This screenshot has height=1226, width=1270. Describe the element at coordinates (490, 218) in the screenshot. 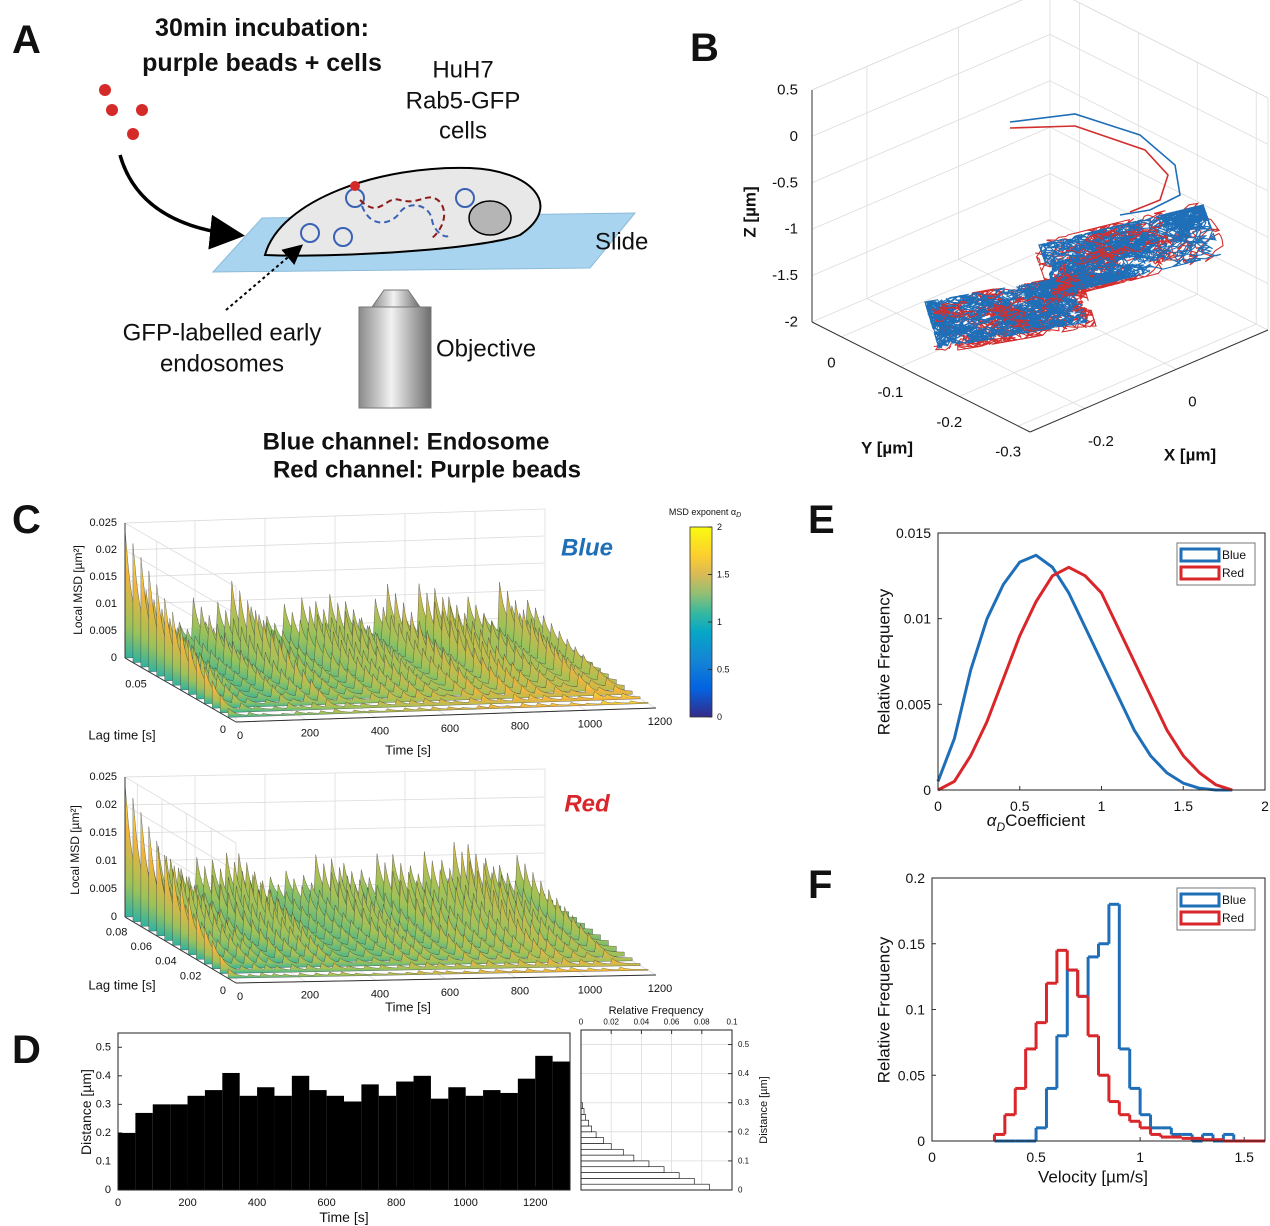

I see `nucleus` at that location.